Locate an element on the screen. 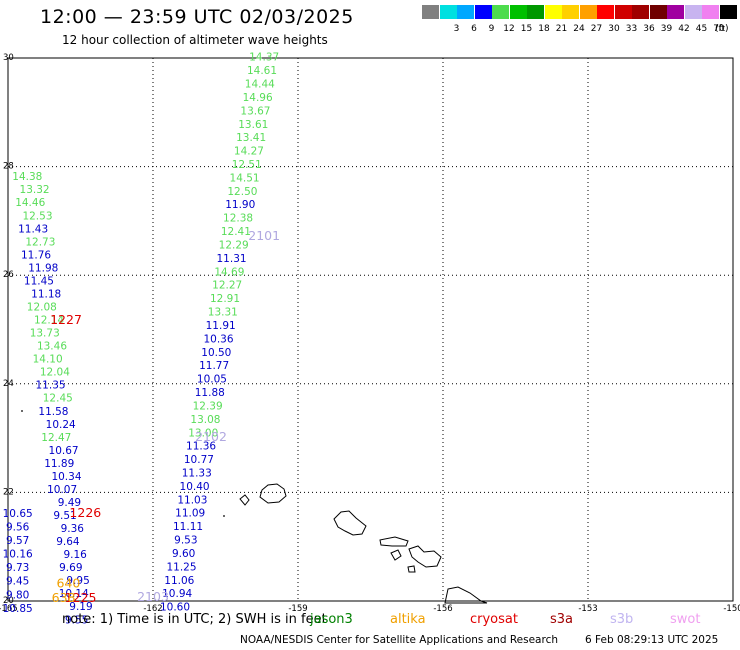 The width and height of the screenshot is (740, 650). swh-value: 9.95 is located at coordinates (77, 581).